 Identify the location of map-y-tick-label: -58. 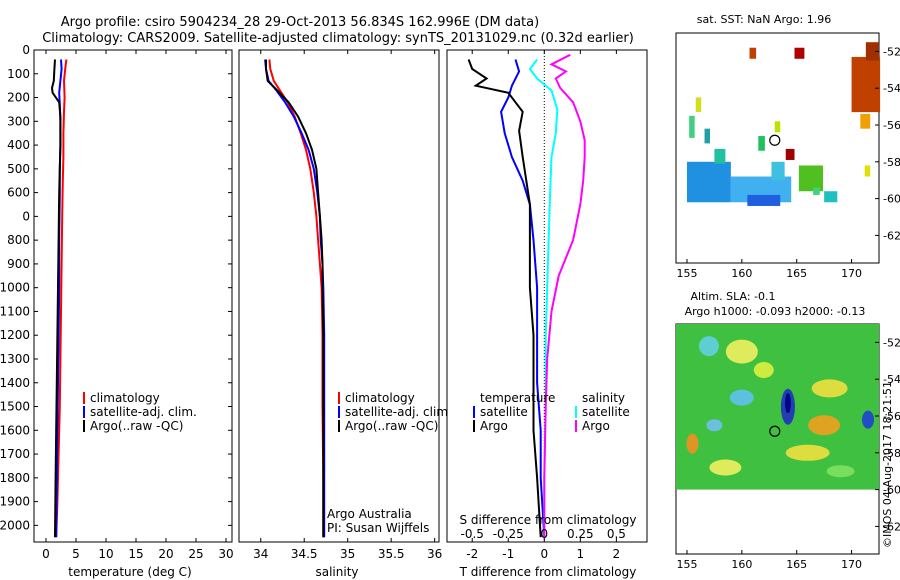
(891, 162).